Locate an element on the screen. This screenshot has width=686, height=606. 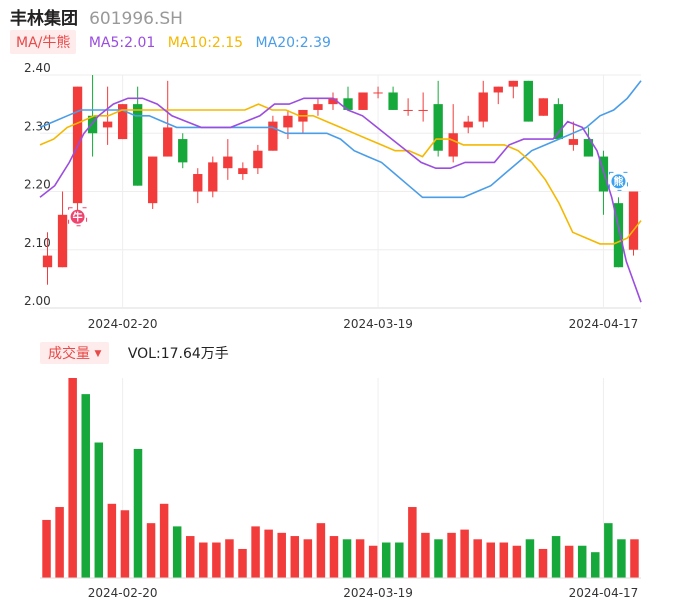
price-tick-label: 2.30 is located at coordinates (37, 126).